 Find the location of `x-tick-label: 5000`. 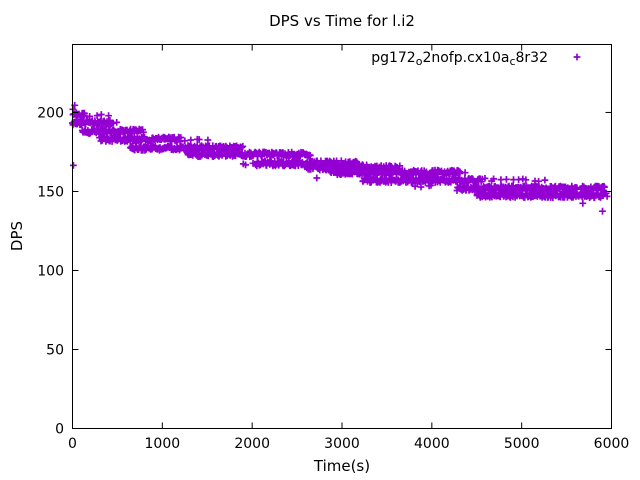

x-tick-label: 5000 is located at coordinates (522, 444).